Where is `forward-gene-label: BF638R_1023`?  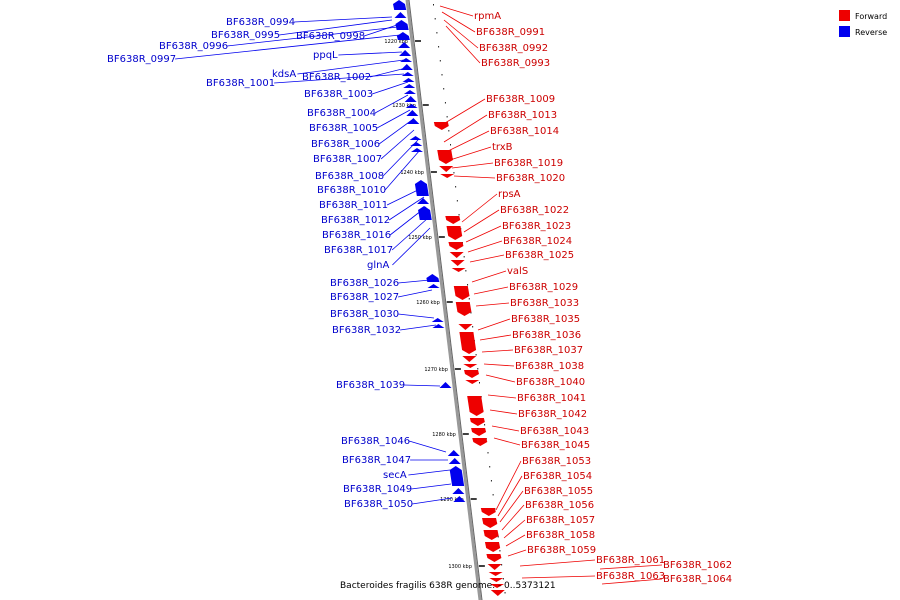
forward-gene-label: BF638R_1023 is located at coordinates (536, 226).